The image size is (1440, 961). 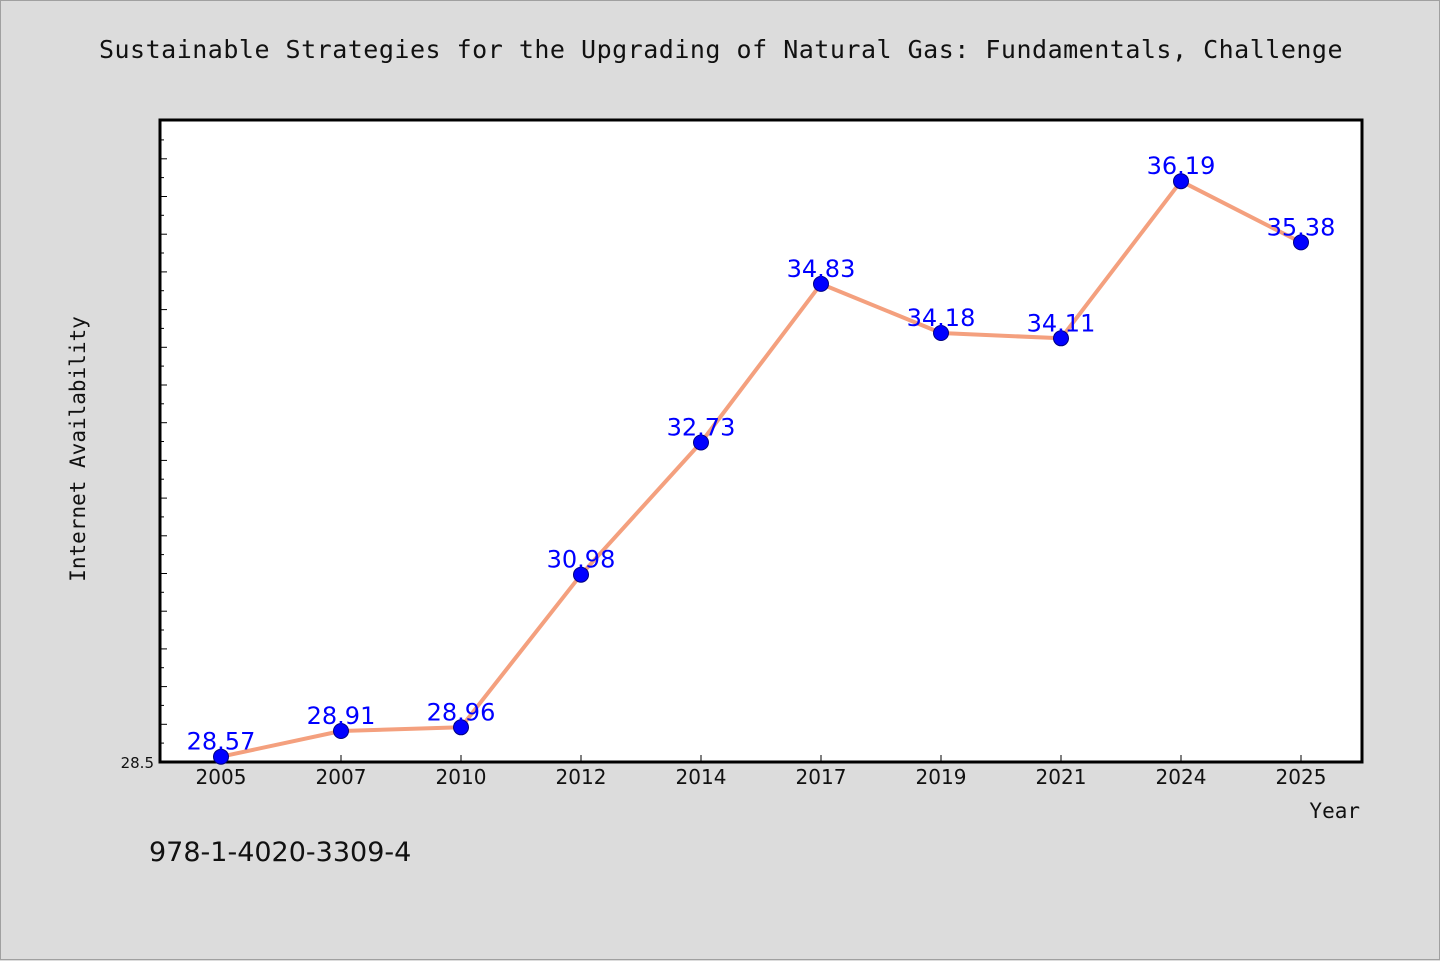 I want to click on data-label: 30.98, so click(x=581, y=560).